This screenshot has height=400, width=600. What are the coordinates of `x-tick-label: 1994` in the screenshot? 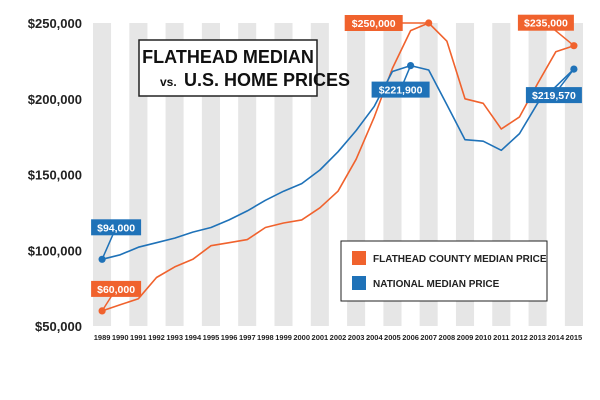 It's located at (193, 337).